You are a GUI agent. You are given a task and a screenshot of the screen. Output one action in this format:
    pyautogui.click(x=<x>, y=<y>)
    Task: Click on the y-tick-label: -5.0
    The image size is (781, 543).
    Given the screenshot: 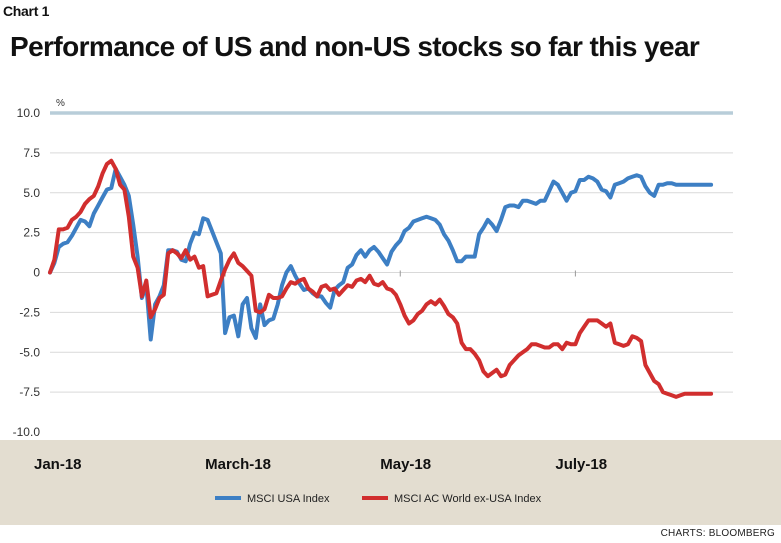 What is the action you would take?
    pyautogui.click(x=29, y=352)
    